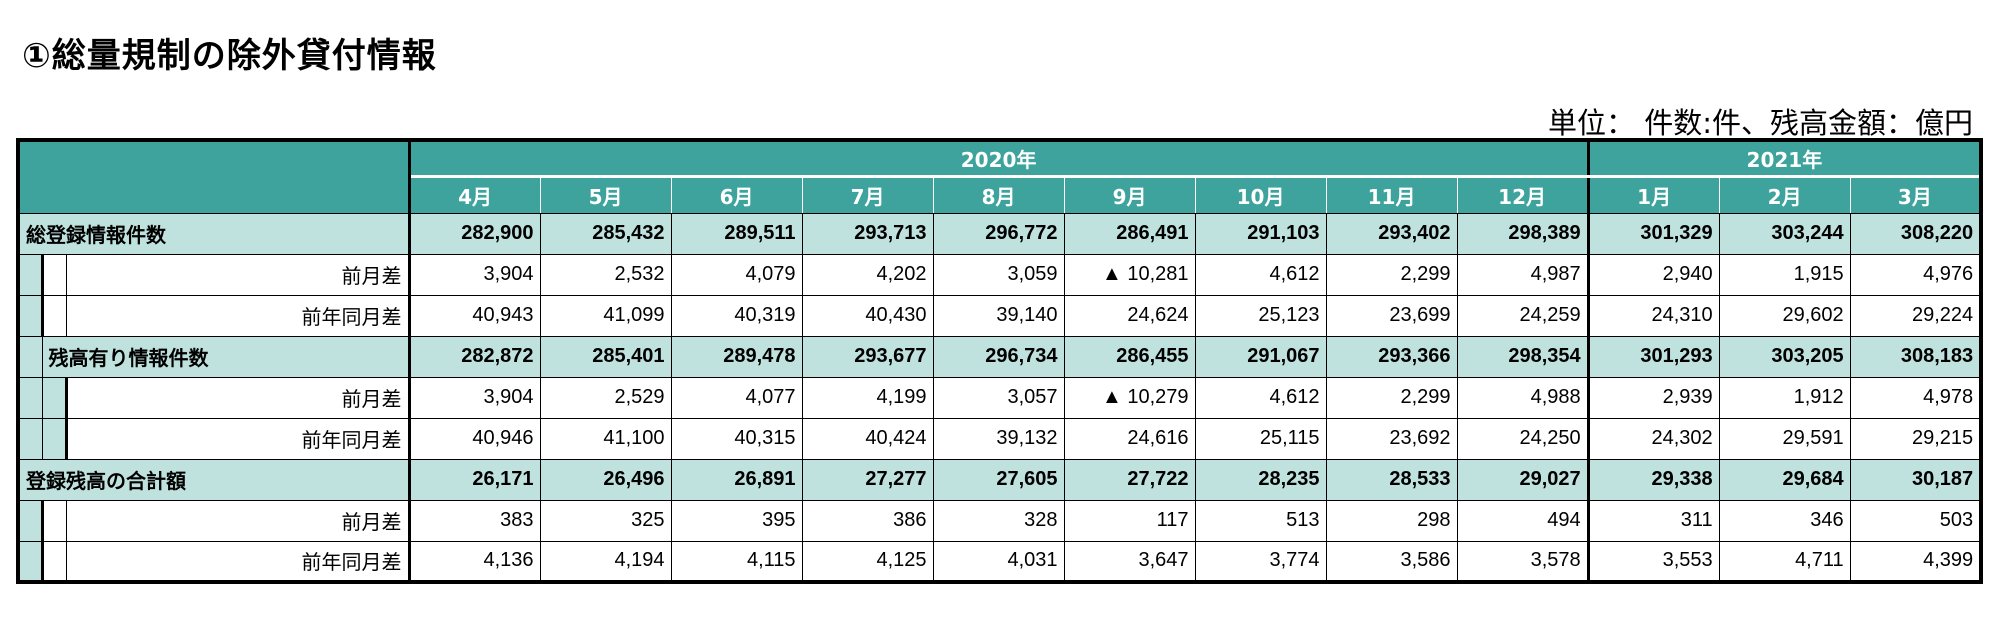 The image size is (1999, 617). What do you see at coordinates (1260, 274) in the screenshot?
I see `value-cell: 4,612` at bounding box center [1260, 274].